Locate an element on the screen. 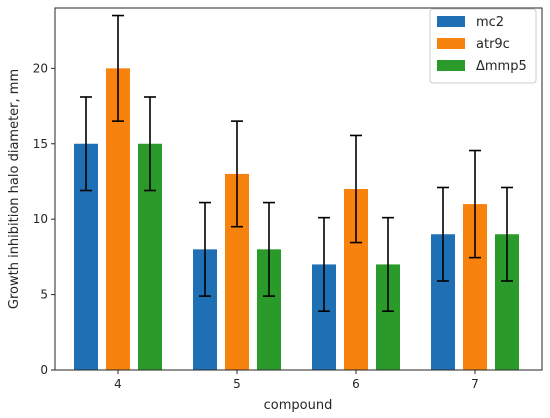  legend-swatch-atr9c is located at coordinates (451, 43).